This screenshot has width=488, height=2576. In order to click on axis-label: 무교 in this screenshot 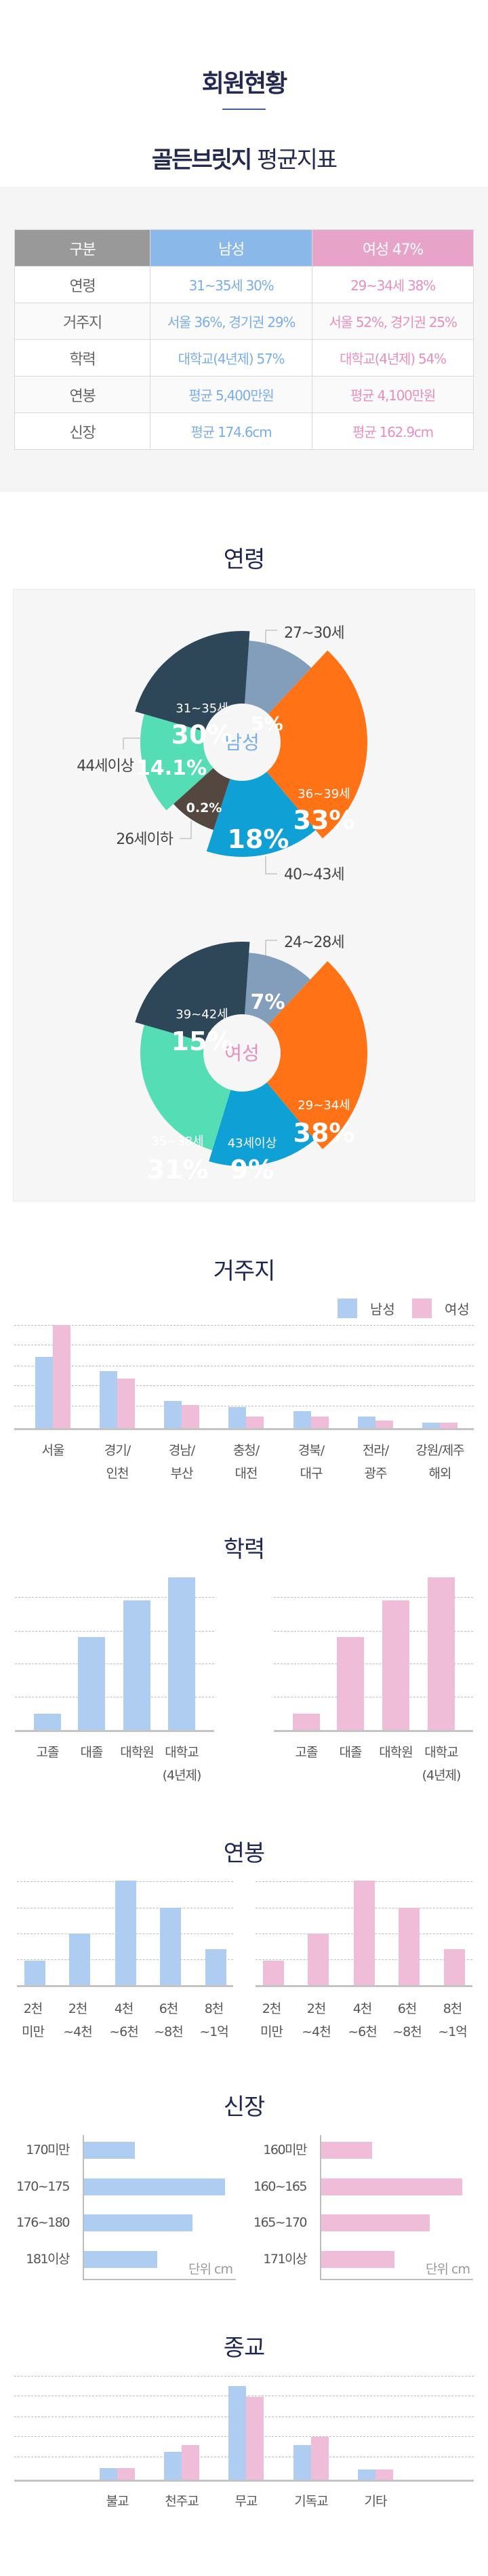, I will do `click(247, 2501)`.